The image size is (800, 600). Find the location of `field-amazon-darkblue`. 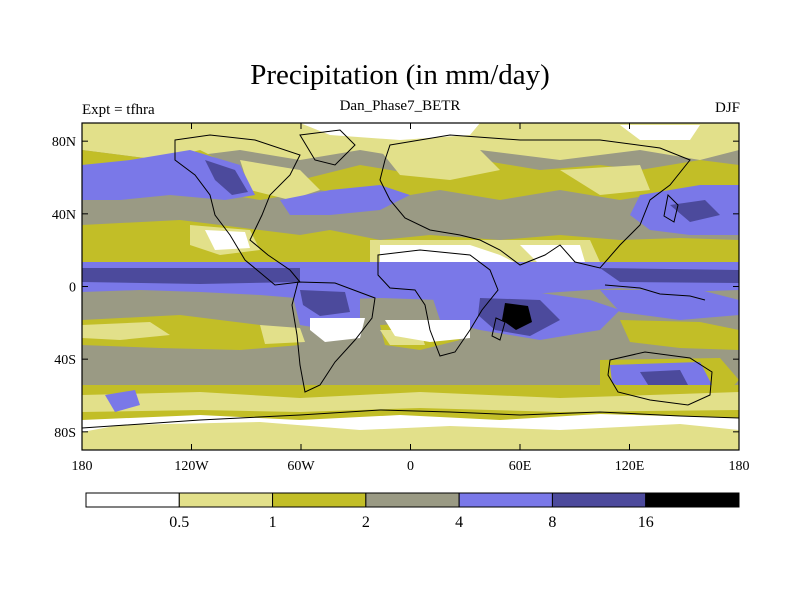

field-amazon-darkblue is located at coordinates (325, 303).